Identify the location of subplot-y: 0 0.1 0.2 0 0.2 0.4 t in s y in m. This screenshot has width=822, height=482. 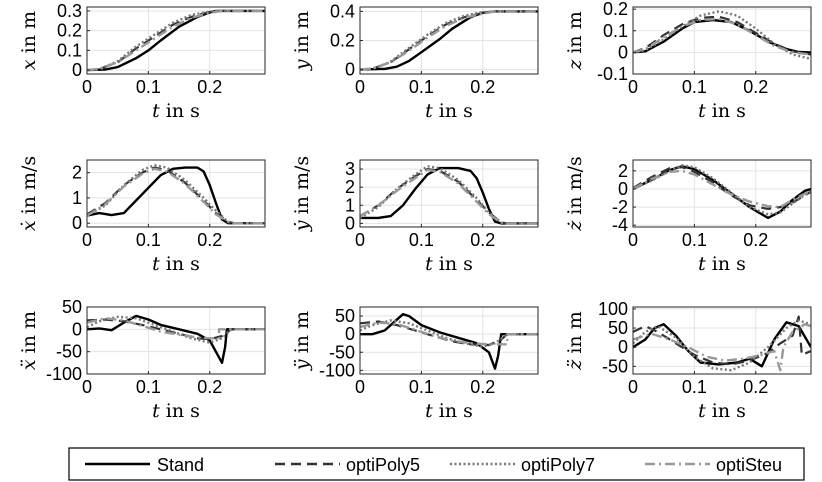
(415, 61).